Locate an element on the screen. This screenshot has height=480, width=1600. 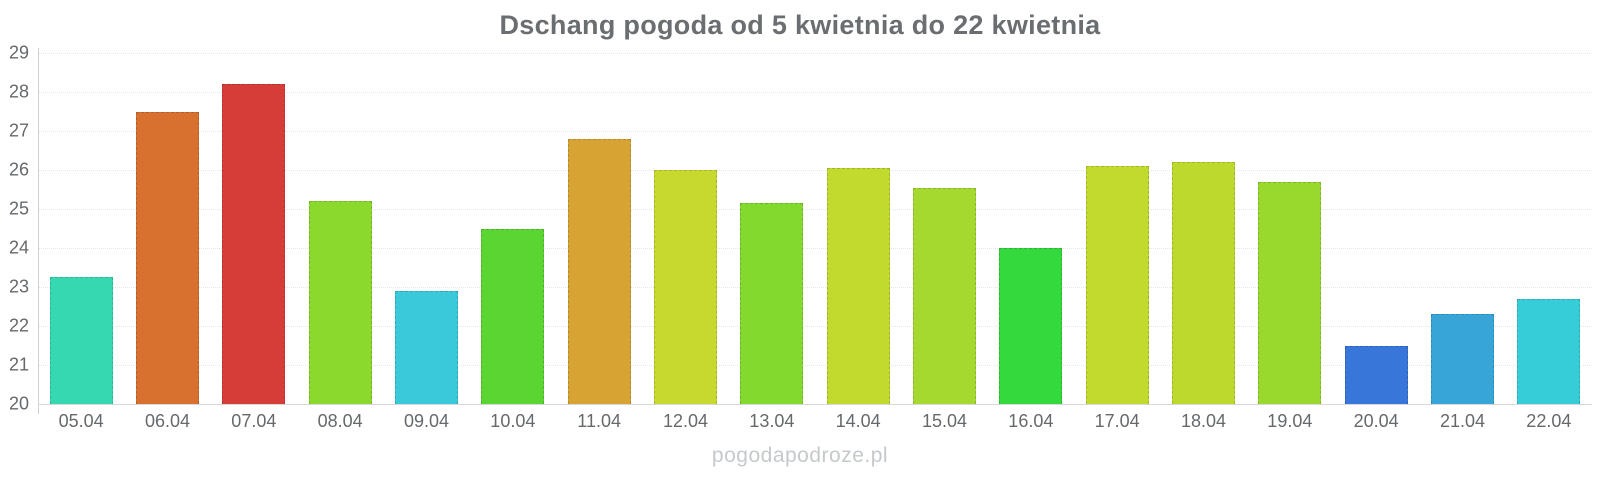
bar-18.04 is located at coordinates (1203, 283).